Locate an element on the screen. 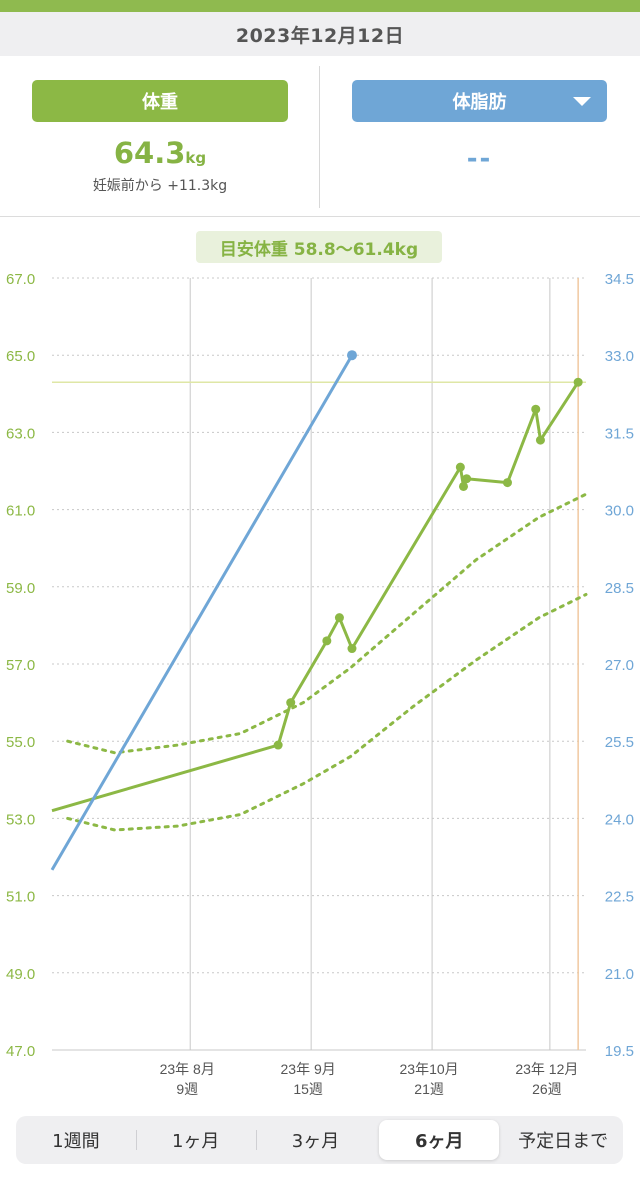 Image resolution: width=640 pixels, height=1180 pixels. y-left-tick-label: 63.0 is located at coordinates (20, 433).